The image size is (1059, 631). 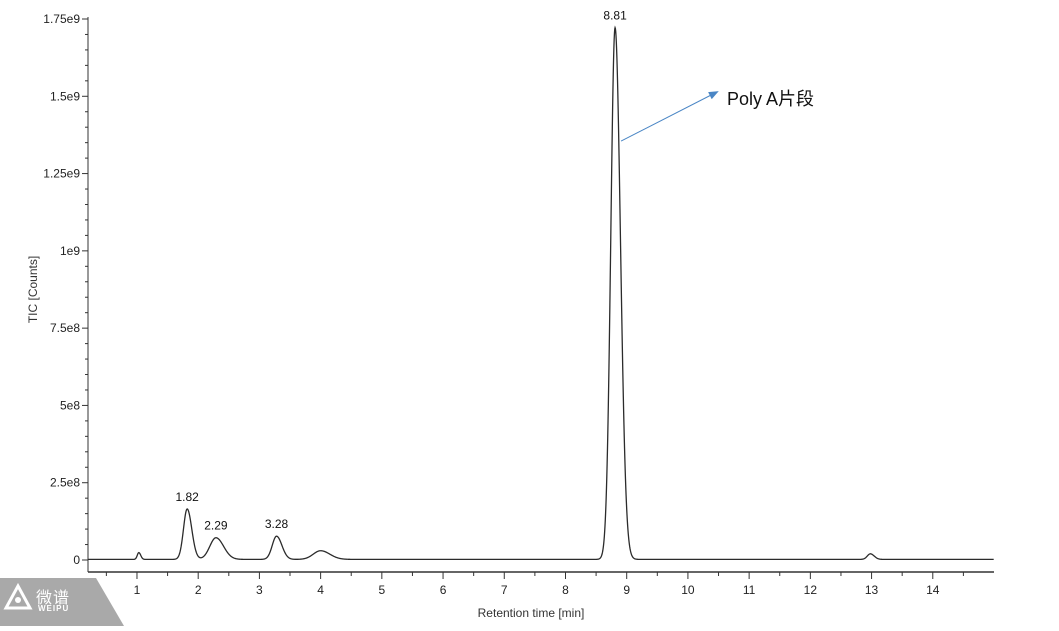 What do you see at coordinates (277, 524) in the screenshot?
I see `peak-label: 3.28` at bounding box center [277, 524].